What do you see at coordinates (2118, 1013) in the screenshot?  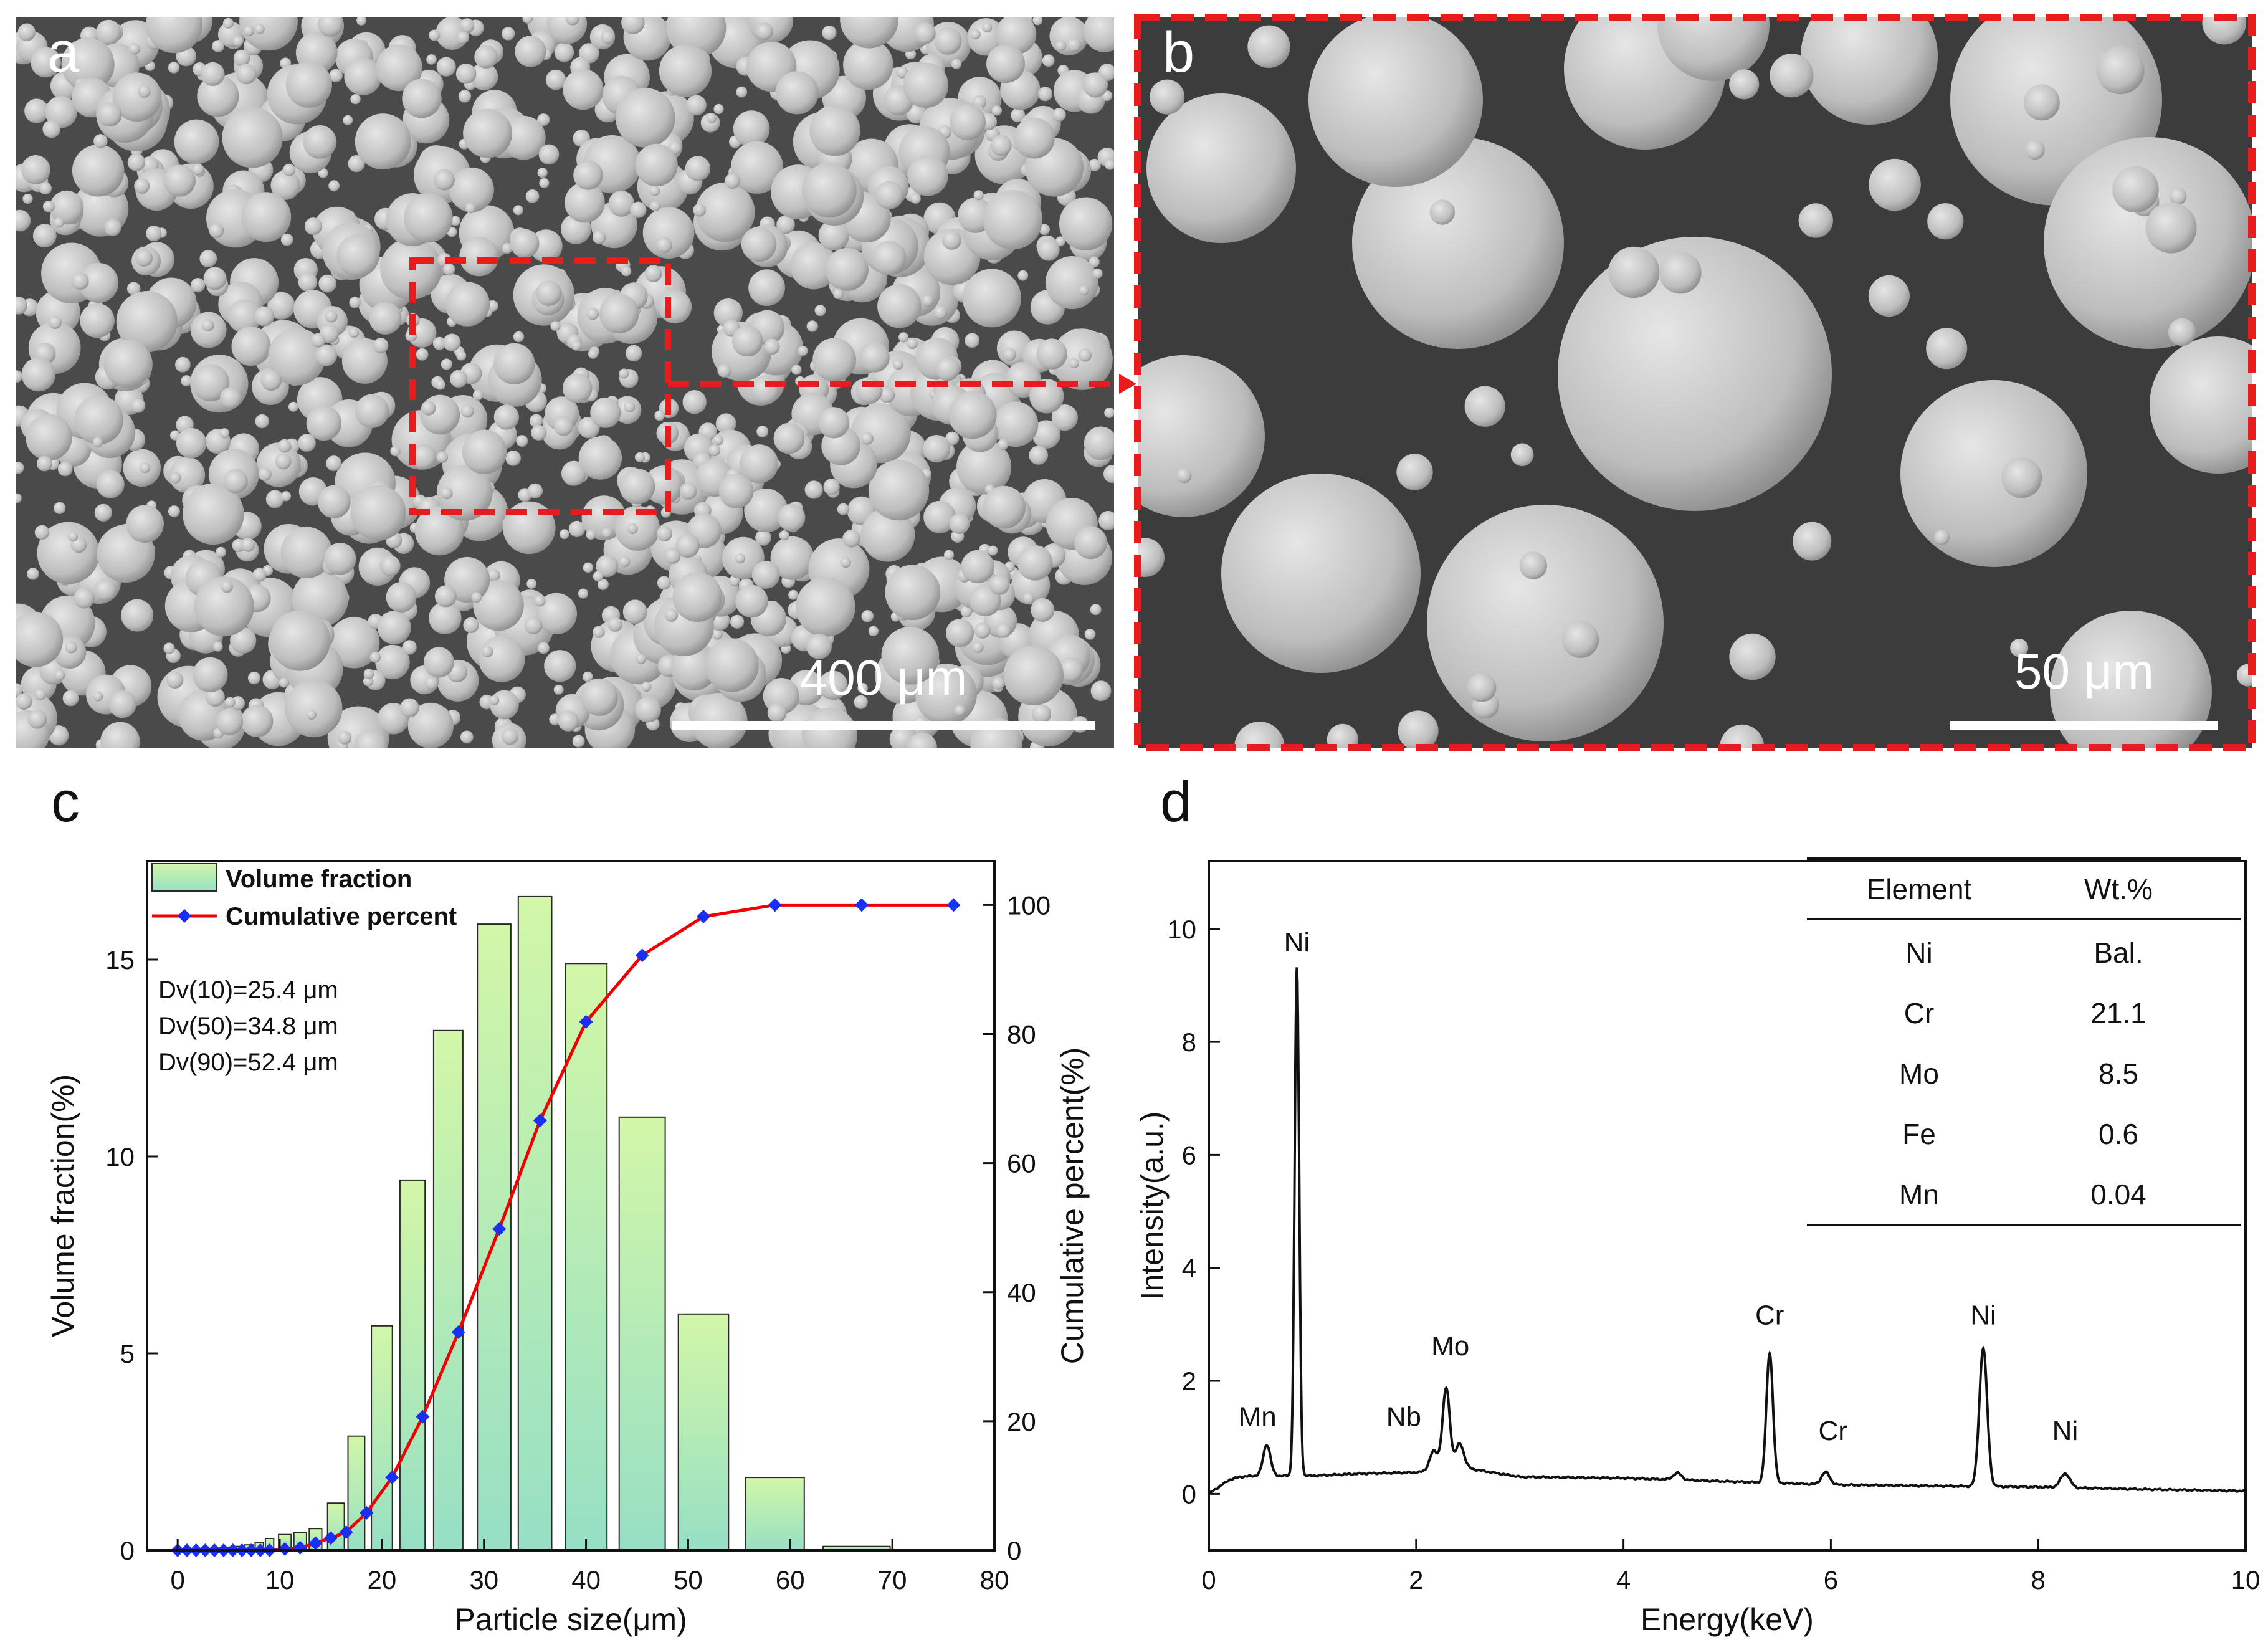 I see `table-cell-wt: 21.1` at bounding box center [2118, 1013].